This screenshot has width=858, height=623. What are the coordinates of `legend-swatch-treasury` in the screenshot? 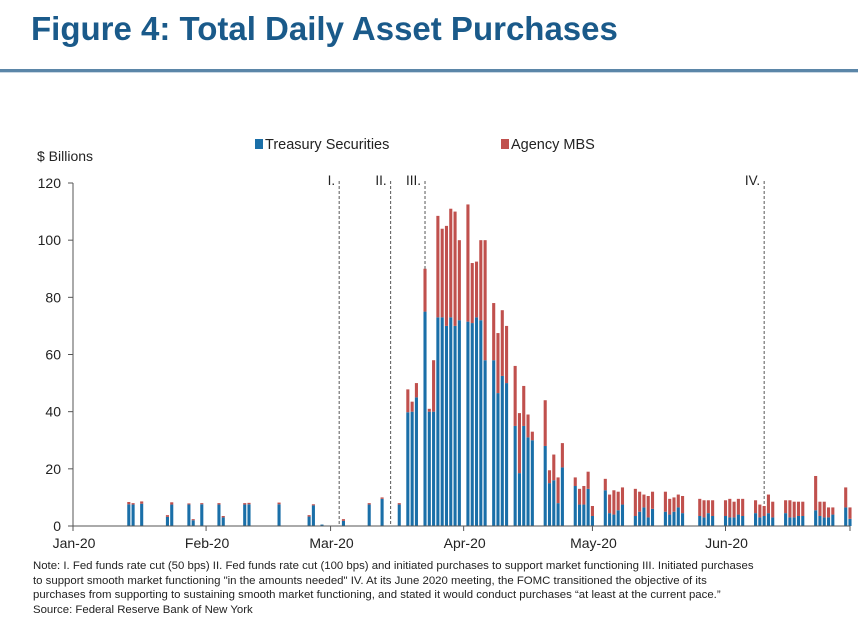 It's located at (259, 144).